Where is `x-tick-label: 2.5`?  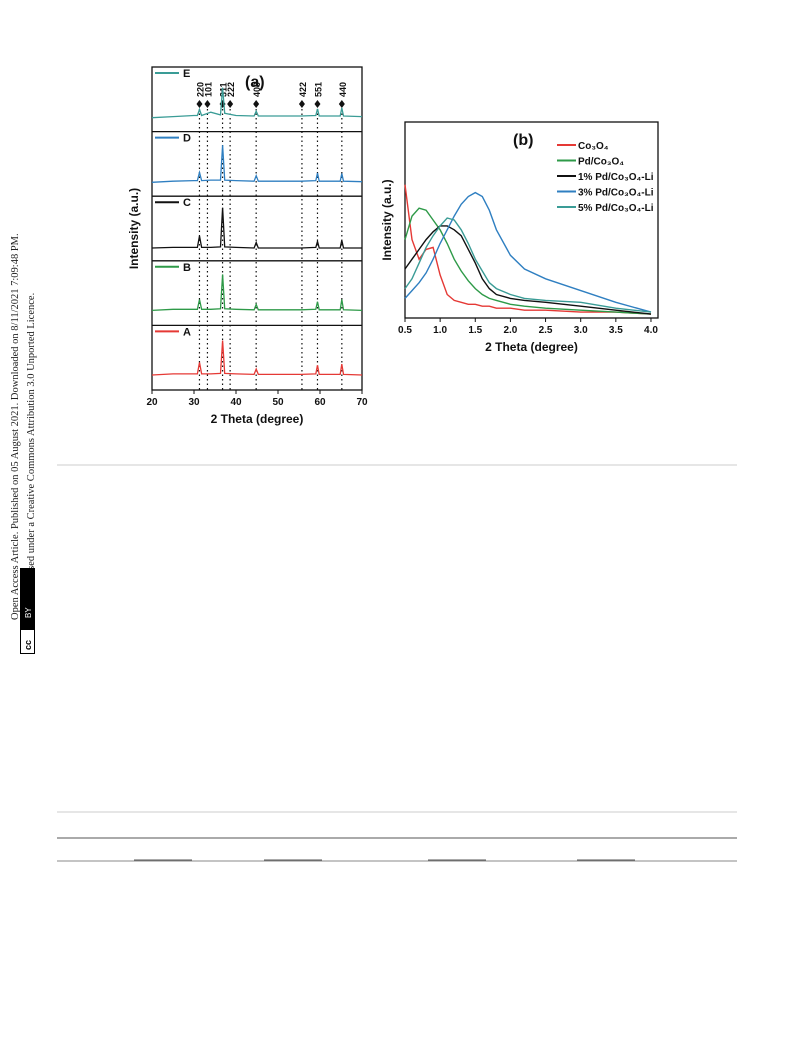
x-tick-label: 2.5 is located at coordinates (546, 330).